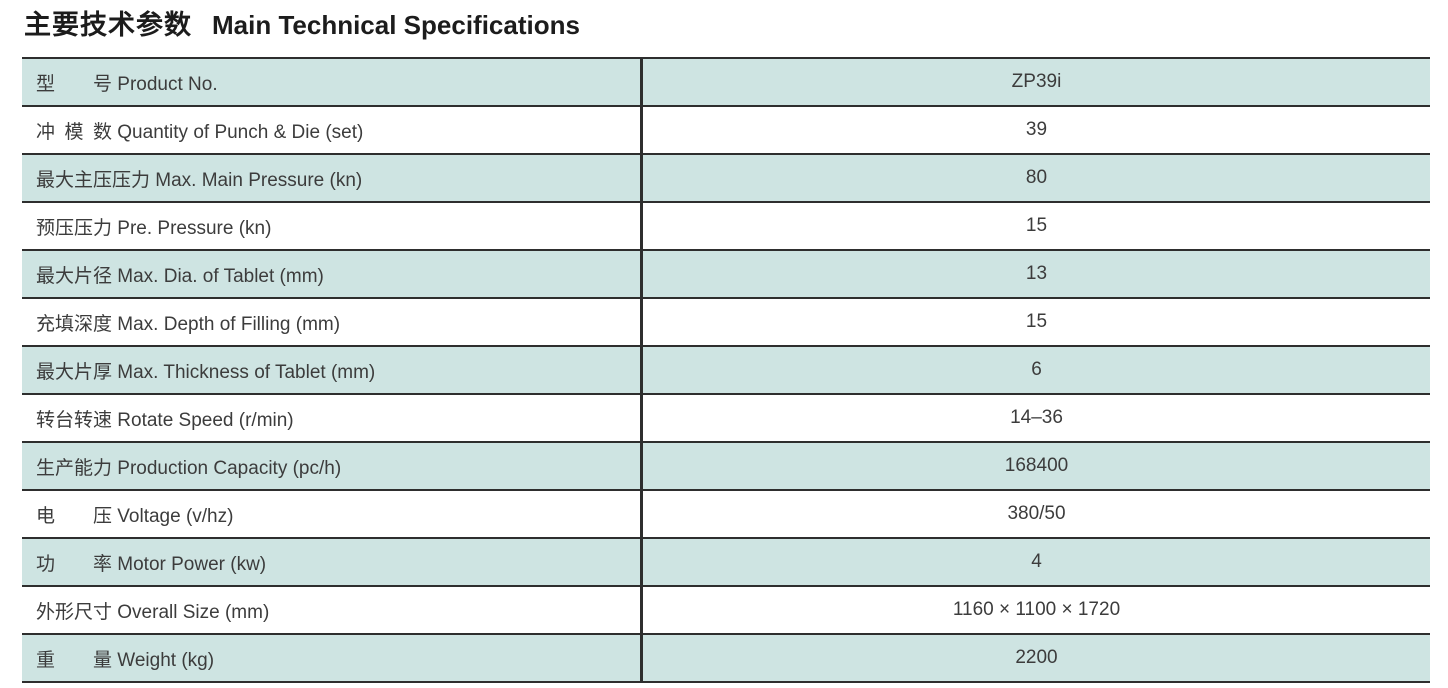  What do you see at coordinates (332, 514) in the screenshot?
I see `spec-label: 电 压 Voltage (v/hz)` at bounding box center [332, 514].